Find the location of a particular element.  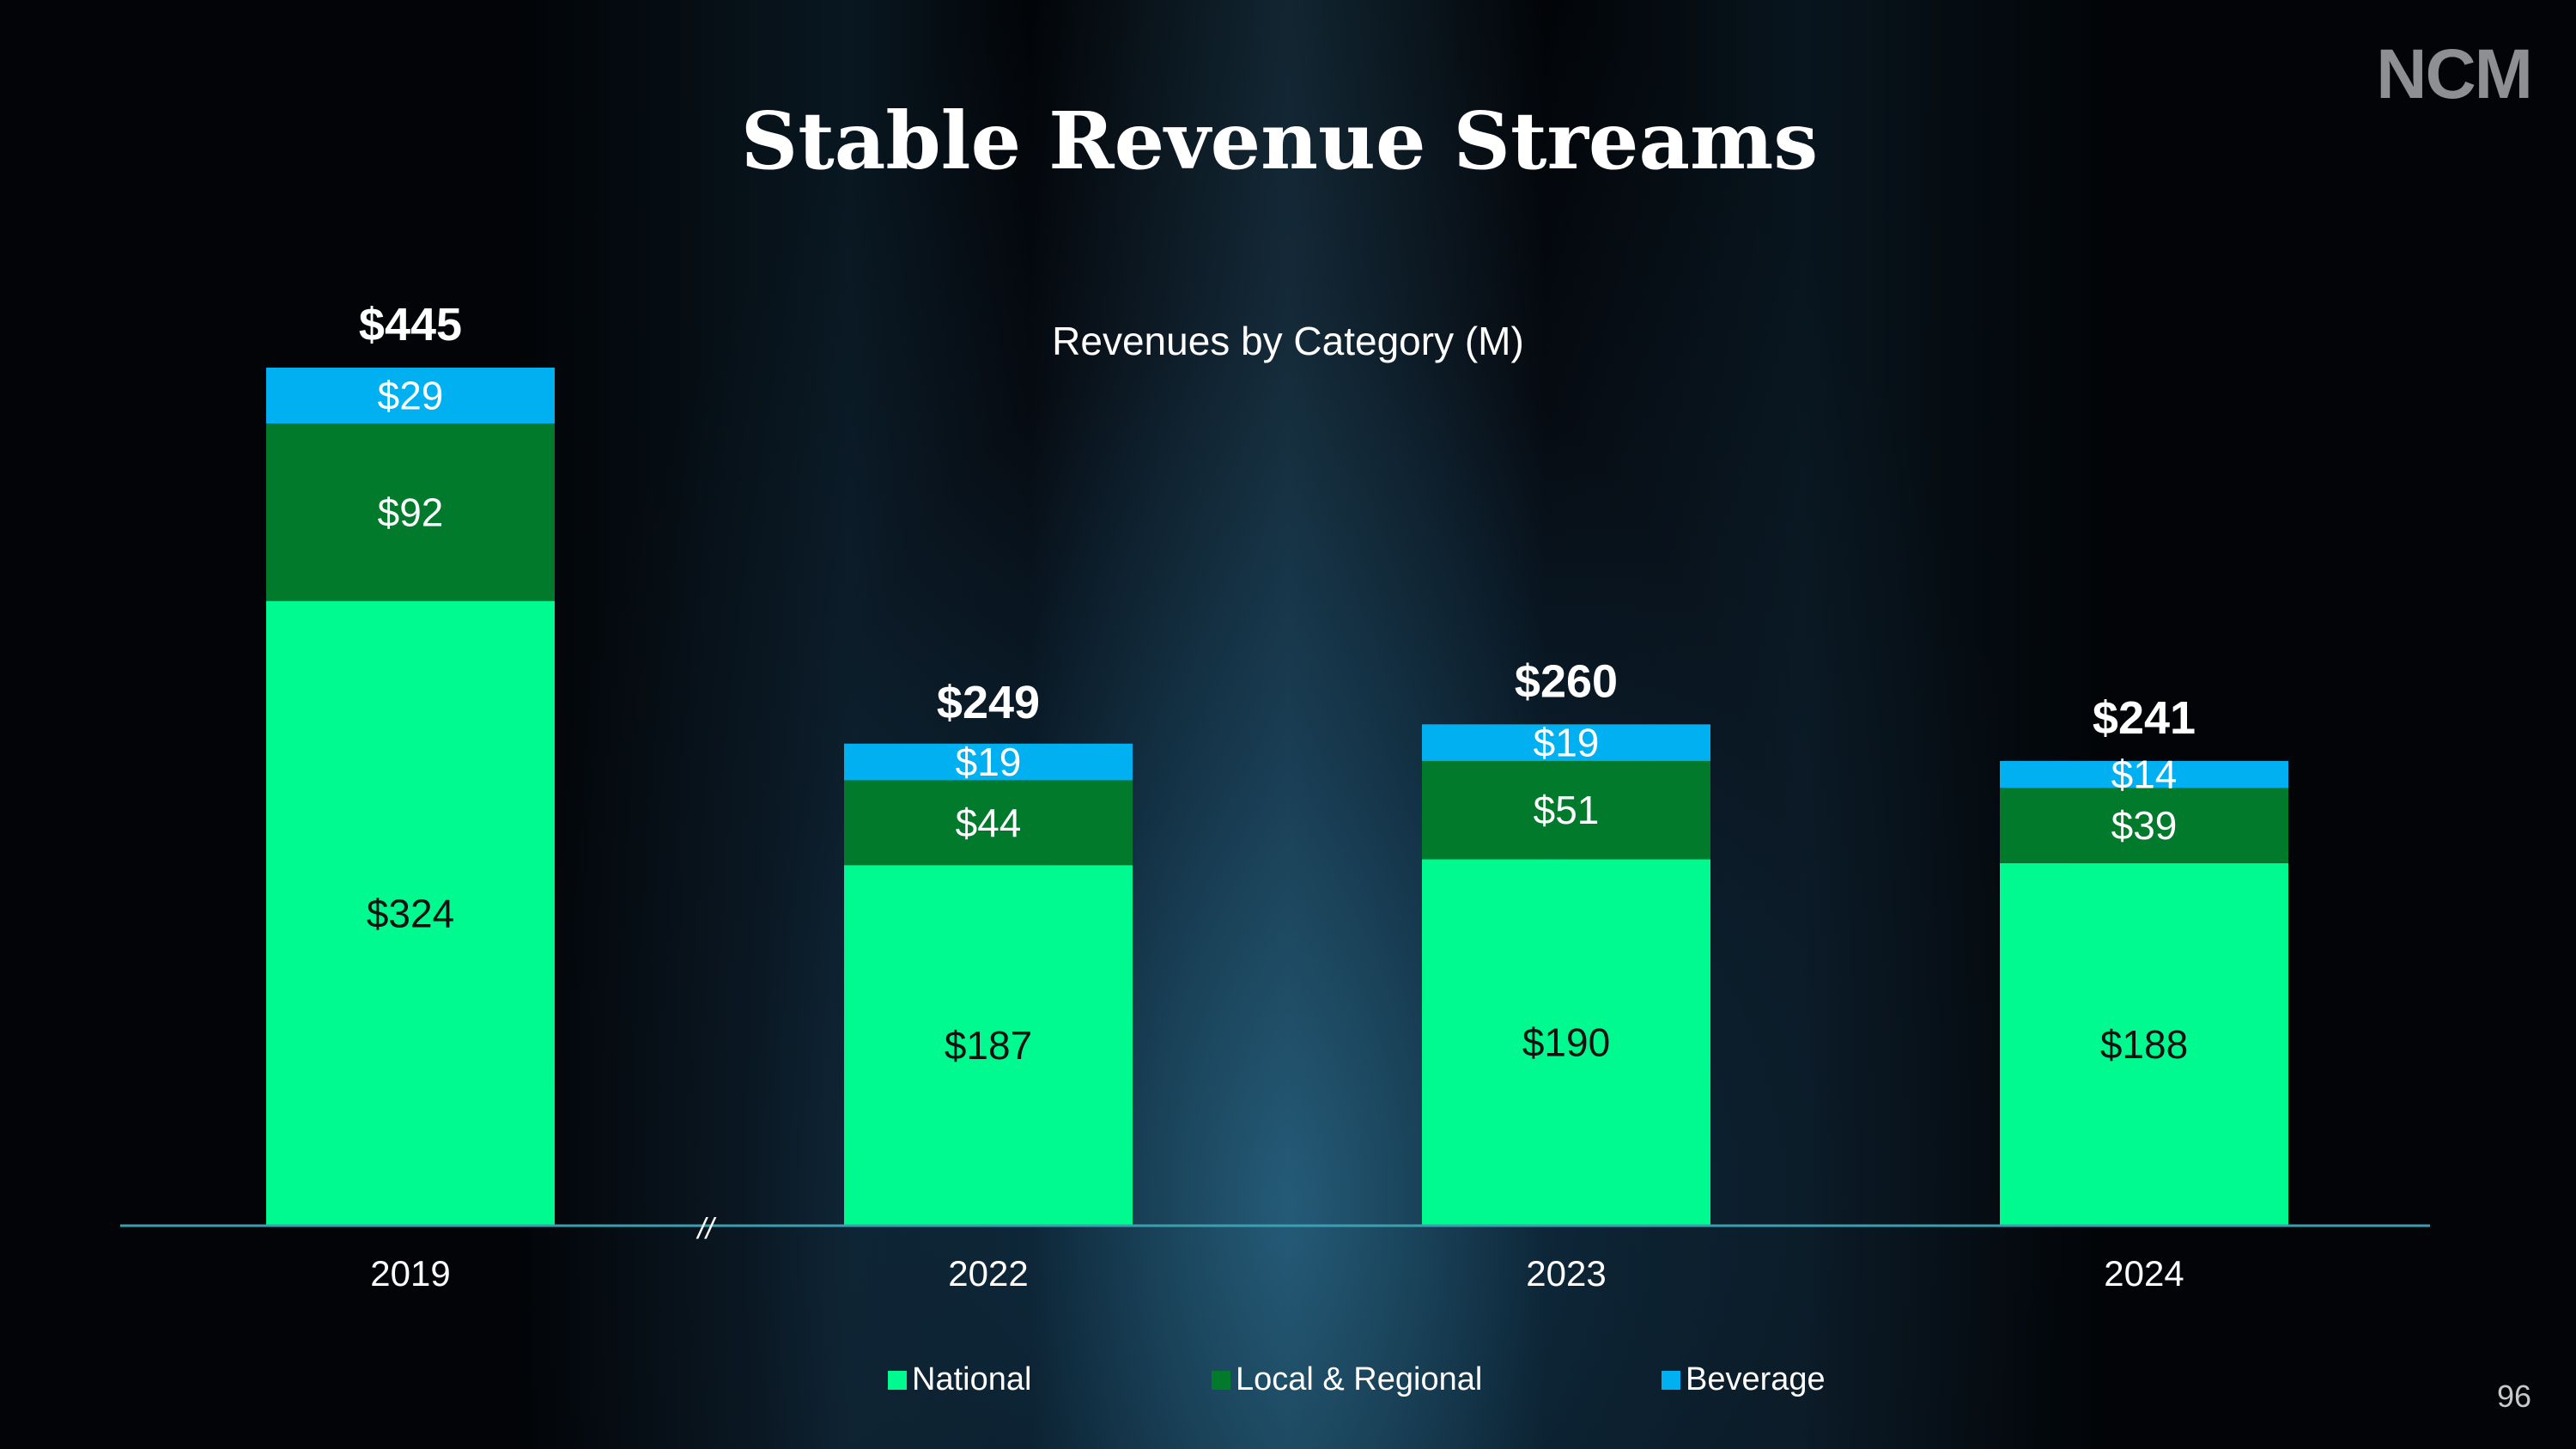

legend-label: Beverage is located at coordinates (1756, 1379).